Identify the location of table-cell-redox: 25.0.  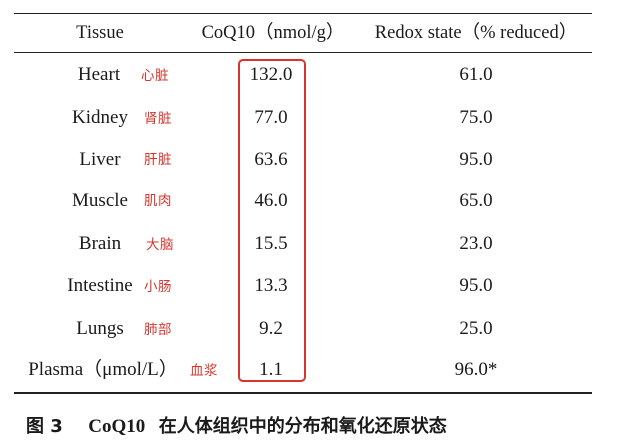
(476, 328).